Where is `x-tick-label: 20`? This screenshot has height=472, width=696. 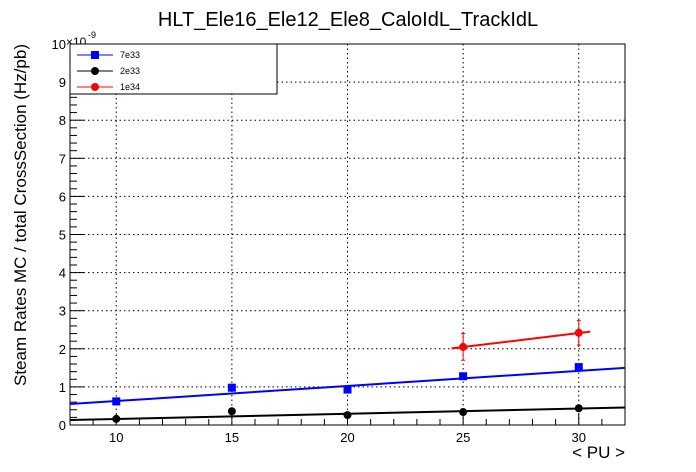 x-tick-label: 20 is located at coordinates (347, 437).